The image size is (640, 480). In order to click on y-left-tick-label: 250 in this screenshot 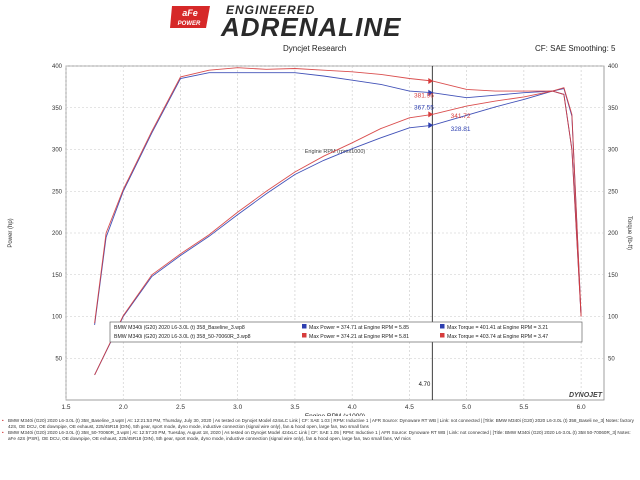, I will do `click(57, 192)`.